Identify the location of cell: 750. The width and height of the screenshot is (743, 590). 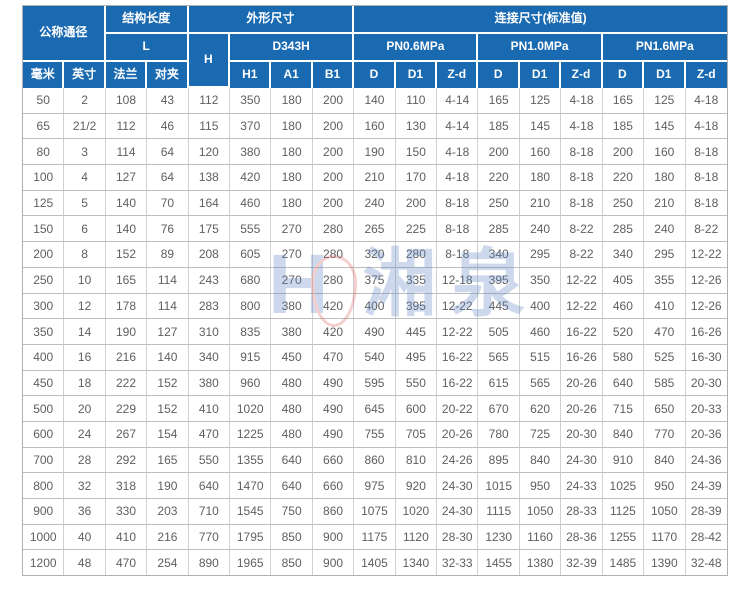
(292, 512).